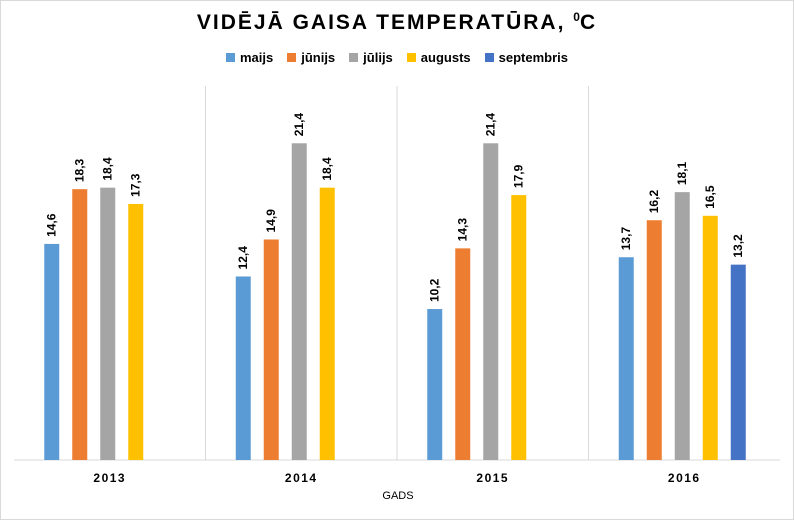  Describe the element at coordinates (588, 22) in the screenshot. I see `chart-title-unit: C` at that location.